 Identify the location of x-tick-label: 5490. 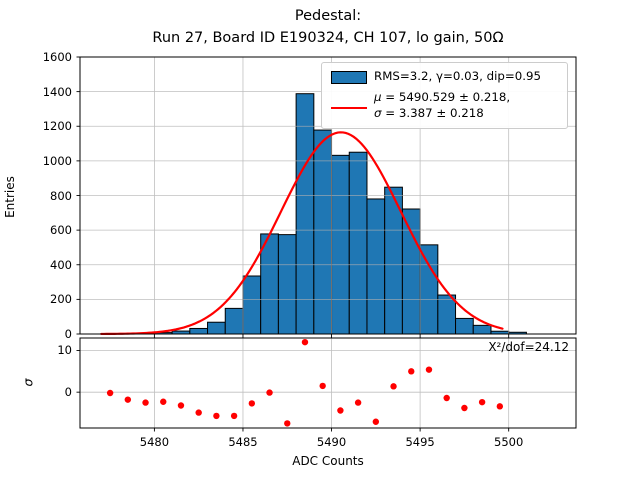
(331, 442).